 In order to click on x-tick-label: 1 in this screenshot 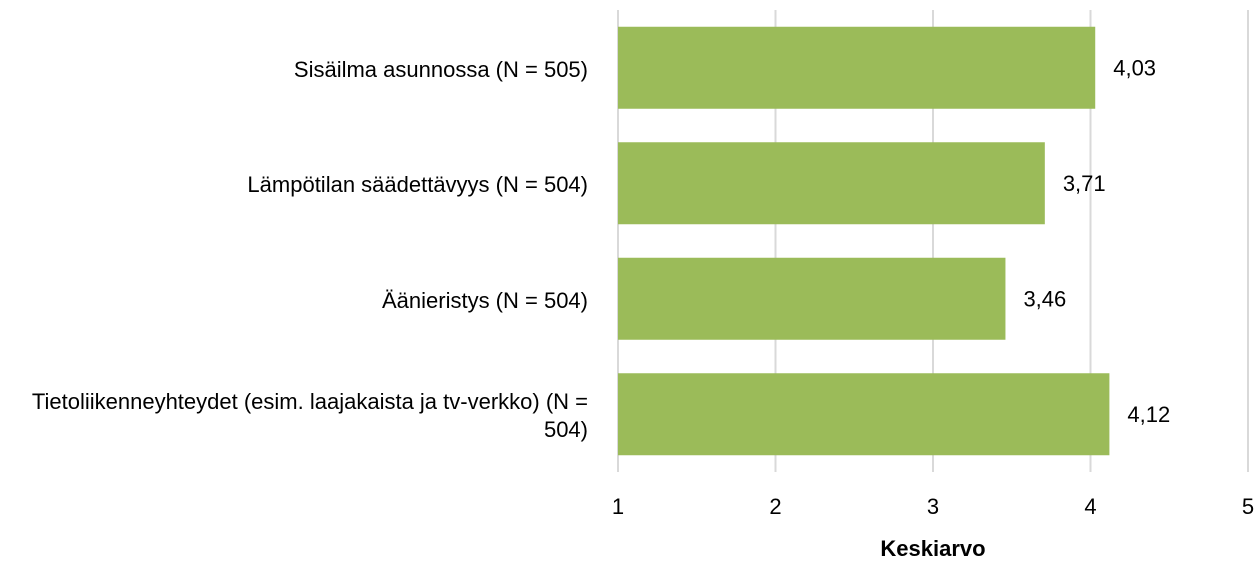, I will do `click(618, 506)`.